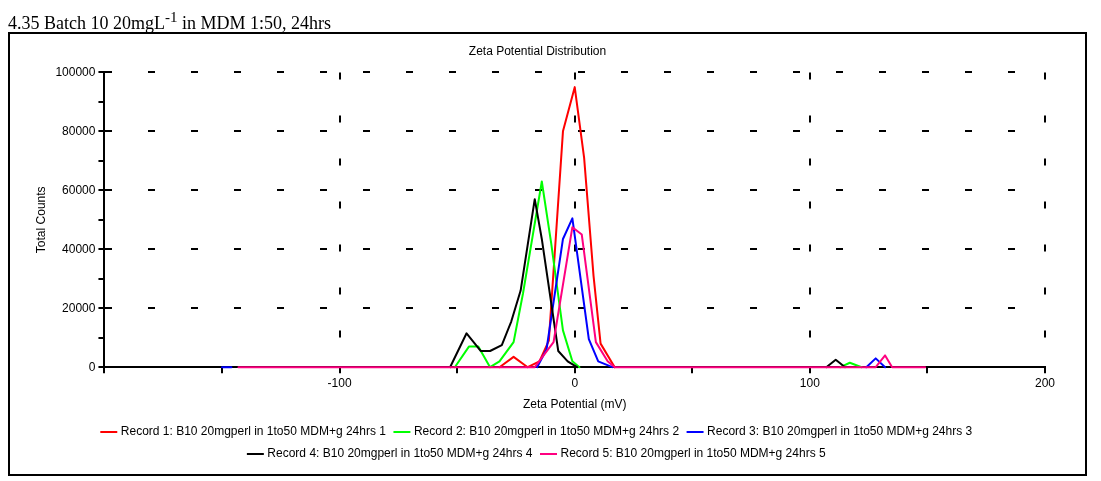 The width and height of the screenshot is (1101, 481). I want to click on legend-label: Record 2: B10 20mgperl in 1to50 MDM+g 24hrs 2, so click(546, 431).